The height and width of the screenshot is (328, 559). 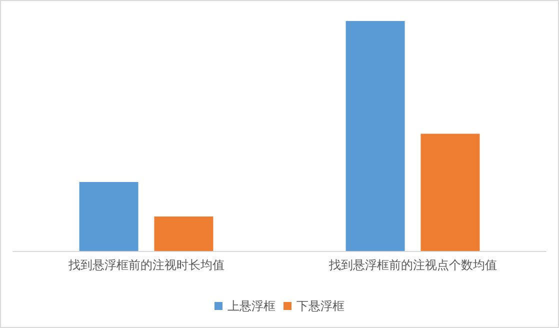 I want to click on legend-label: 下悬浮框, so click(x=320, y=306).